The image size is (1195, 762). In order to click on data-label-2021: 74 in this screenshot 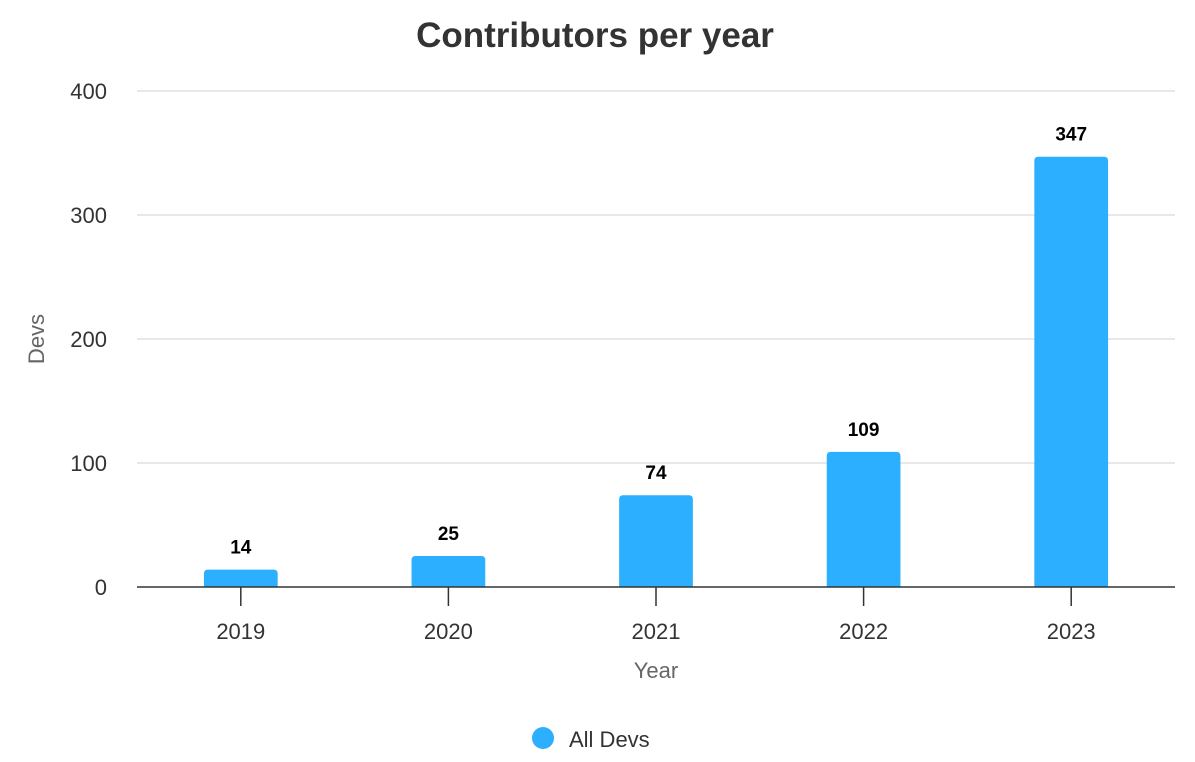, I will do `click(656, 473)`.